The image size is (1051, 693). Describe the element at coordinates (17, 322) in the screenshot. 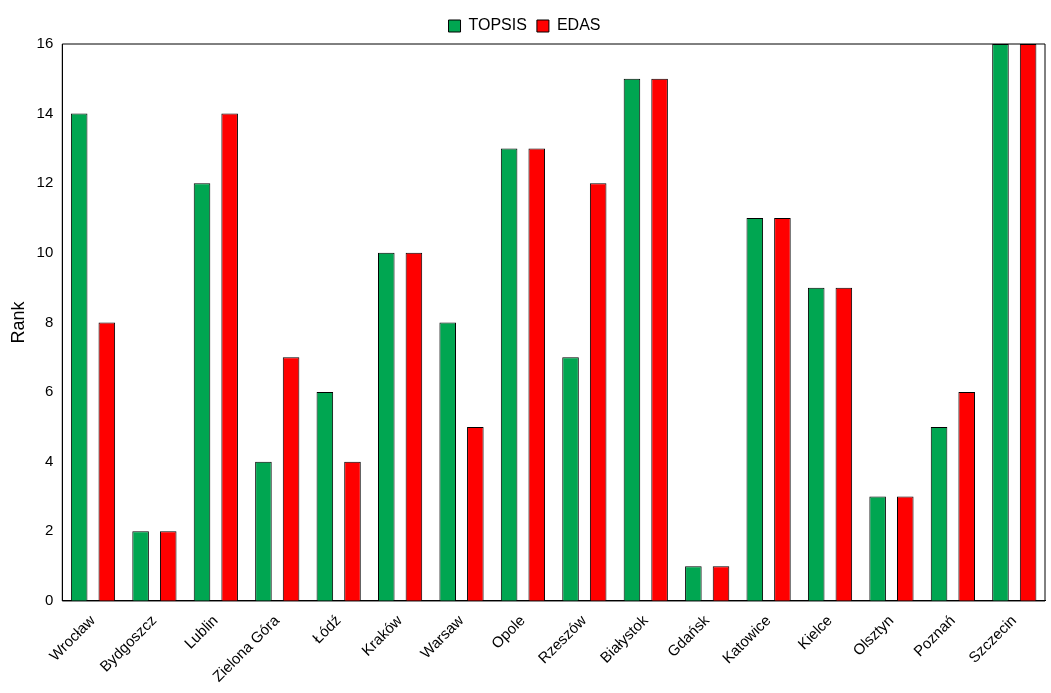

I see `y-axis-title: Rank` at that location.